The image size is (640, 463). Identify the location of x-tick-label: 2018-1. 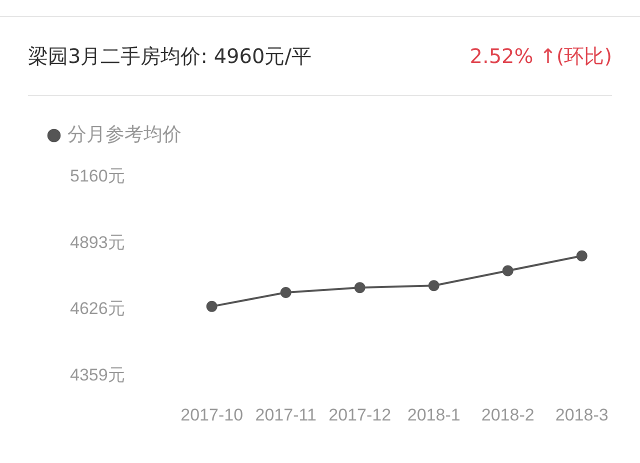
(433, 414).